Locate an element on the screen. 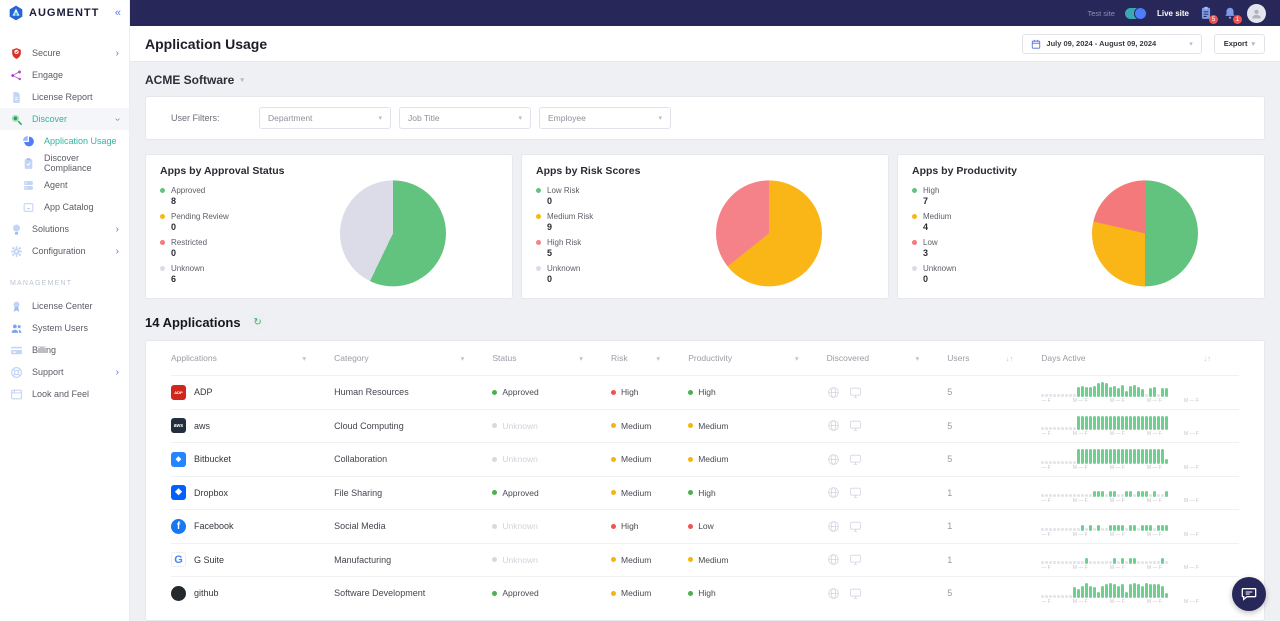  sidebar-item-support: Support › is located at coordinates (64, 372).